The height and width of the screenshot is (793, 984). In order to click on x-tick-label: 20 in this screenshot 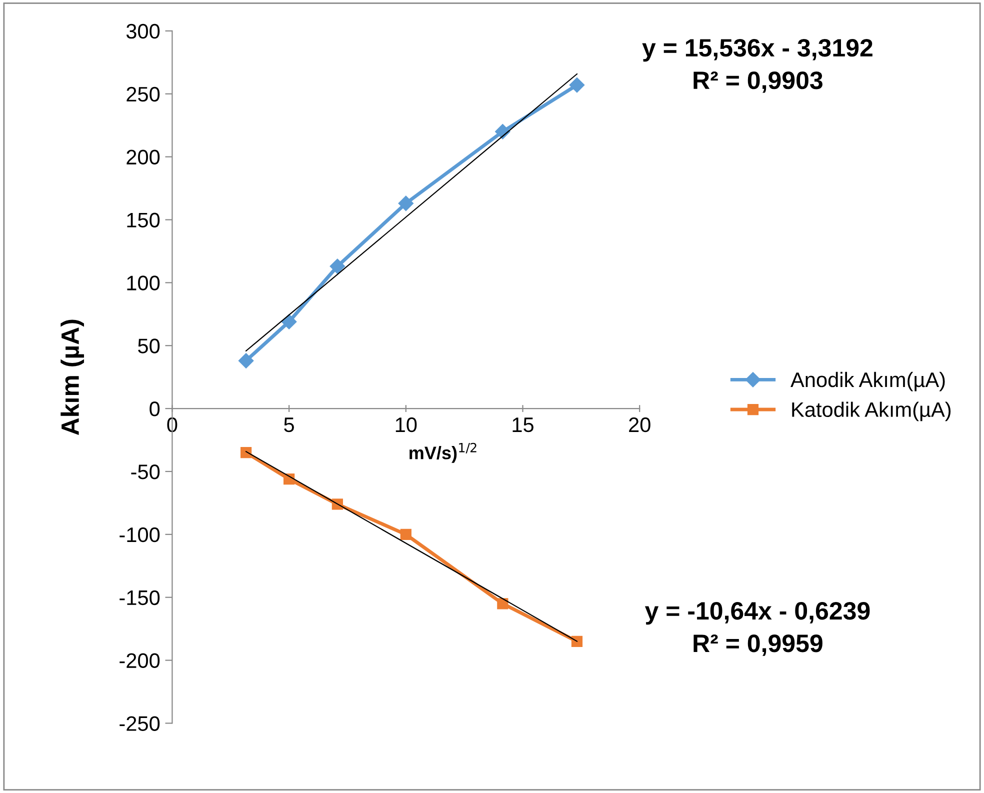, I will do `click(639, 424)`.